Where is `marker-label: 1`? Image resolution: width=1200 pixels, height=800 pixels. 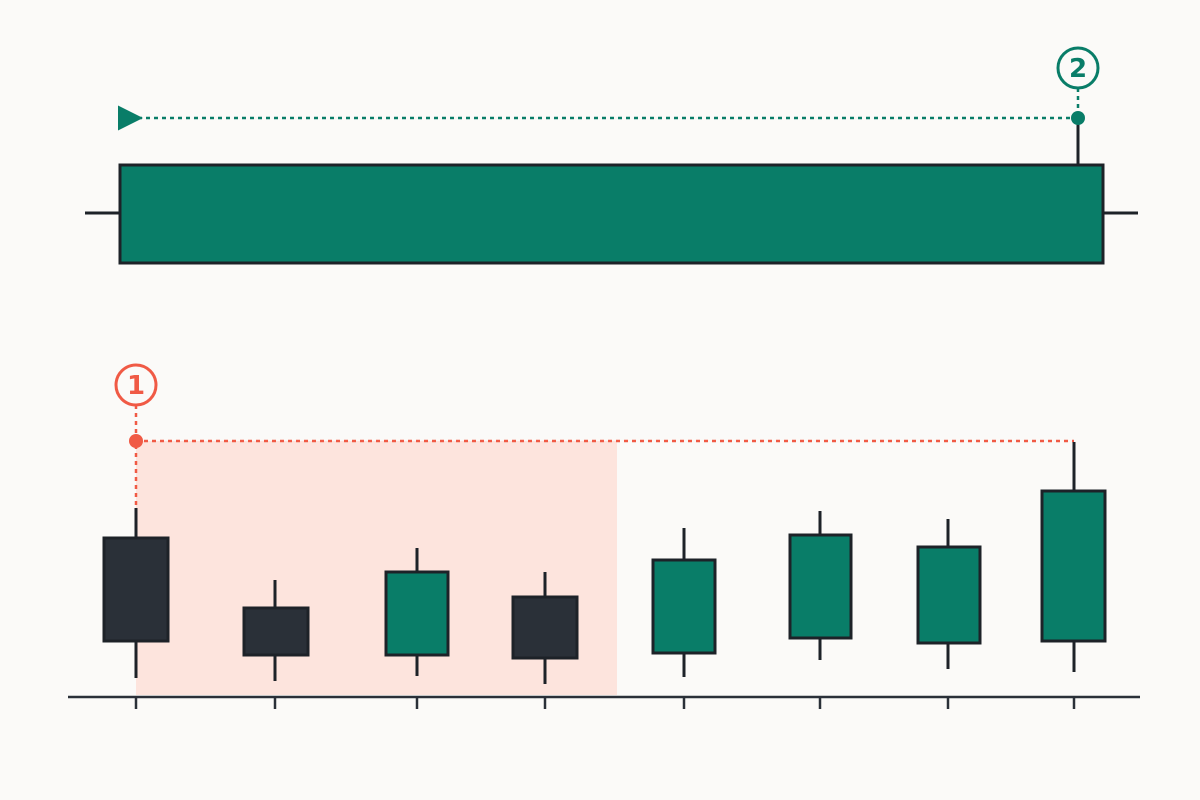
marker-label: 1 is located at coordinates (136, 386).